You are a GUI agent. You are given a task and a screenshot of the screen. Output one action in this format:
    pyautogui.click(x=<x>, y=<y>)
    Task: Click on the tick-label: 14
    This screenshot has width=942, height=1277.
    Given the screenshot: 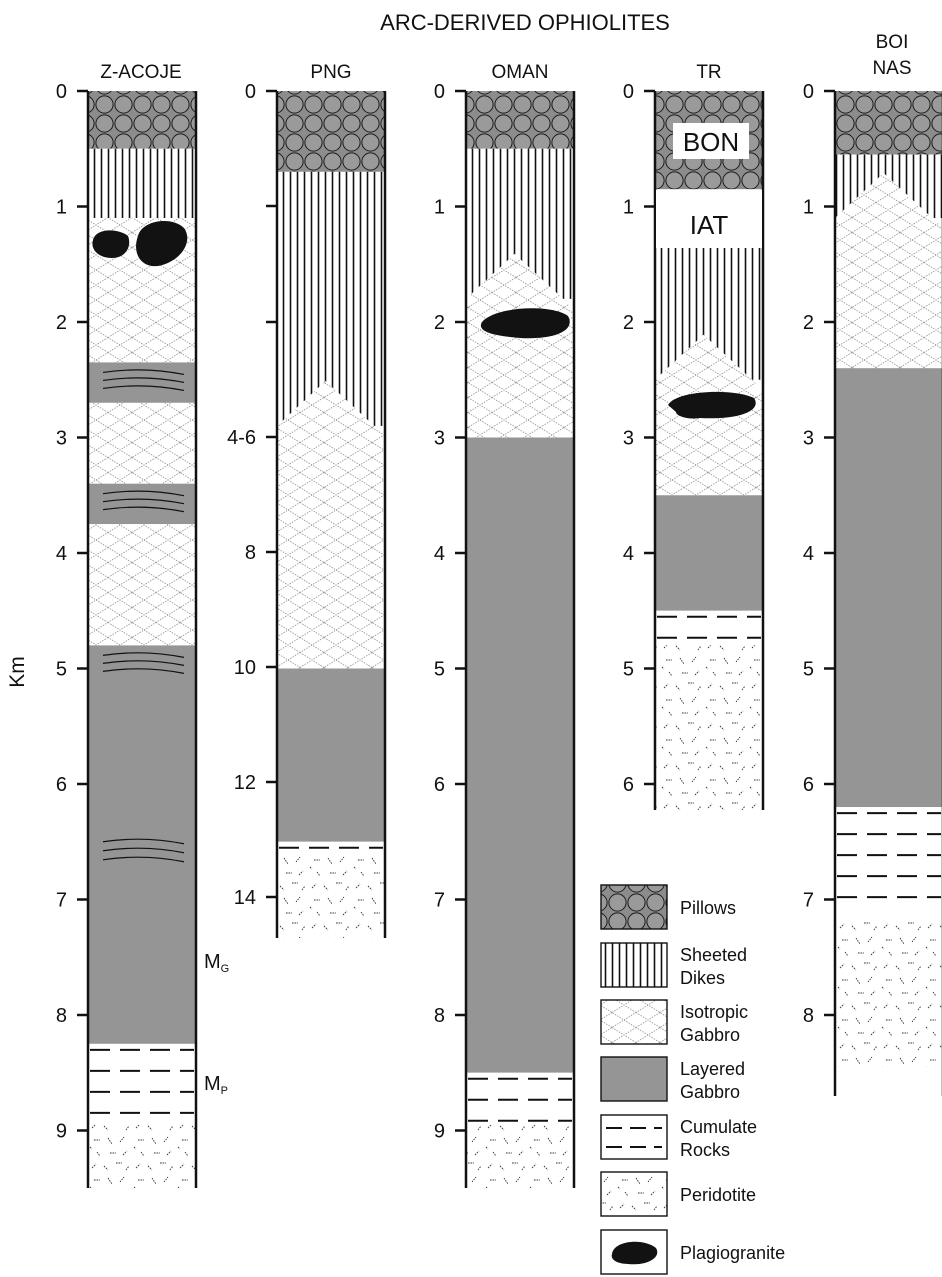 What is the action you would take?
    pyautogui.click(x=245, y=898)
    